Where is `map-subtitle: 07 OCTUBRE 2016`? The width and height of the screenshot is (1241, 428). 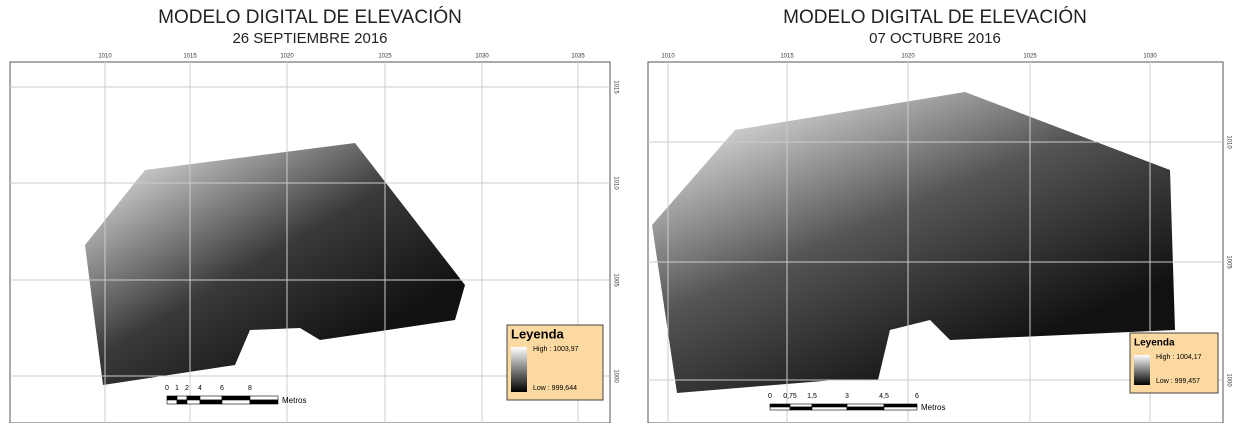 map-subtitle: 07 OCTUBRE 2016 is located at coordinates (935, 38).